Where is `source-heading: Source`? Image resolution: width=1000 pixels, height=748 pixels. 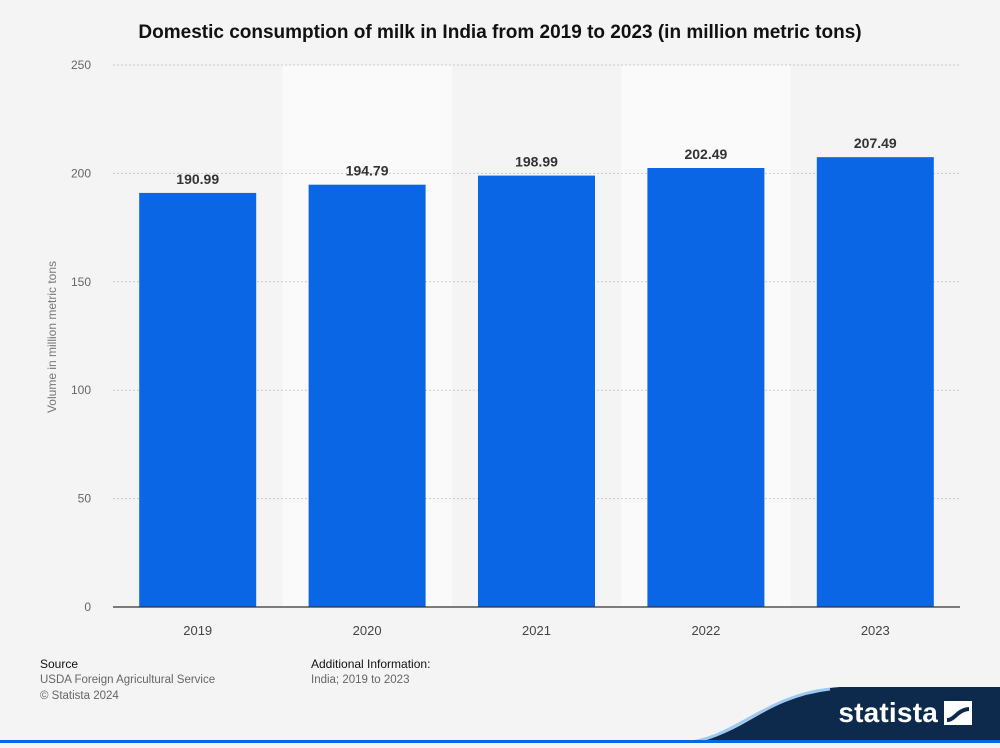 source-heading: Source is located at coordinates (59, 664).